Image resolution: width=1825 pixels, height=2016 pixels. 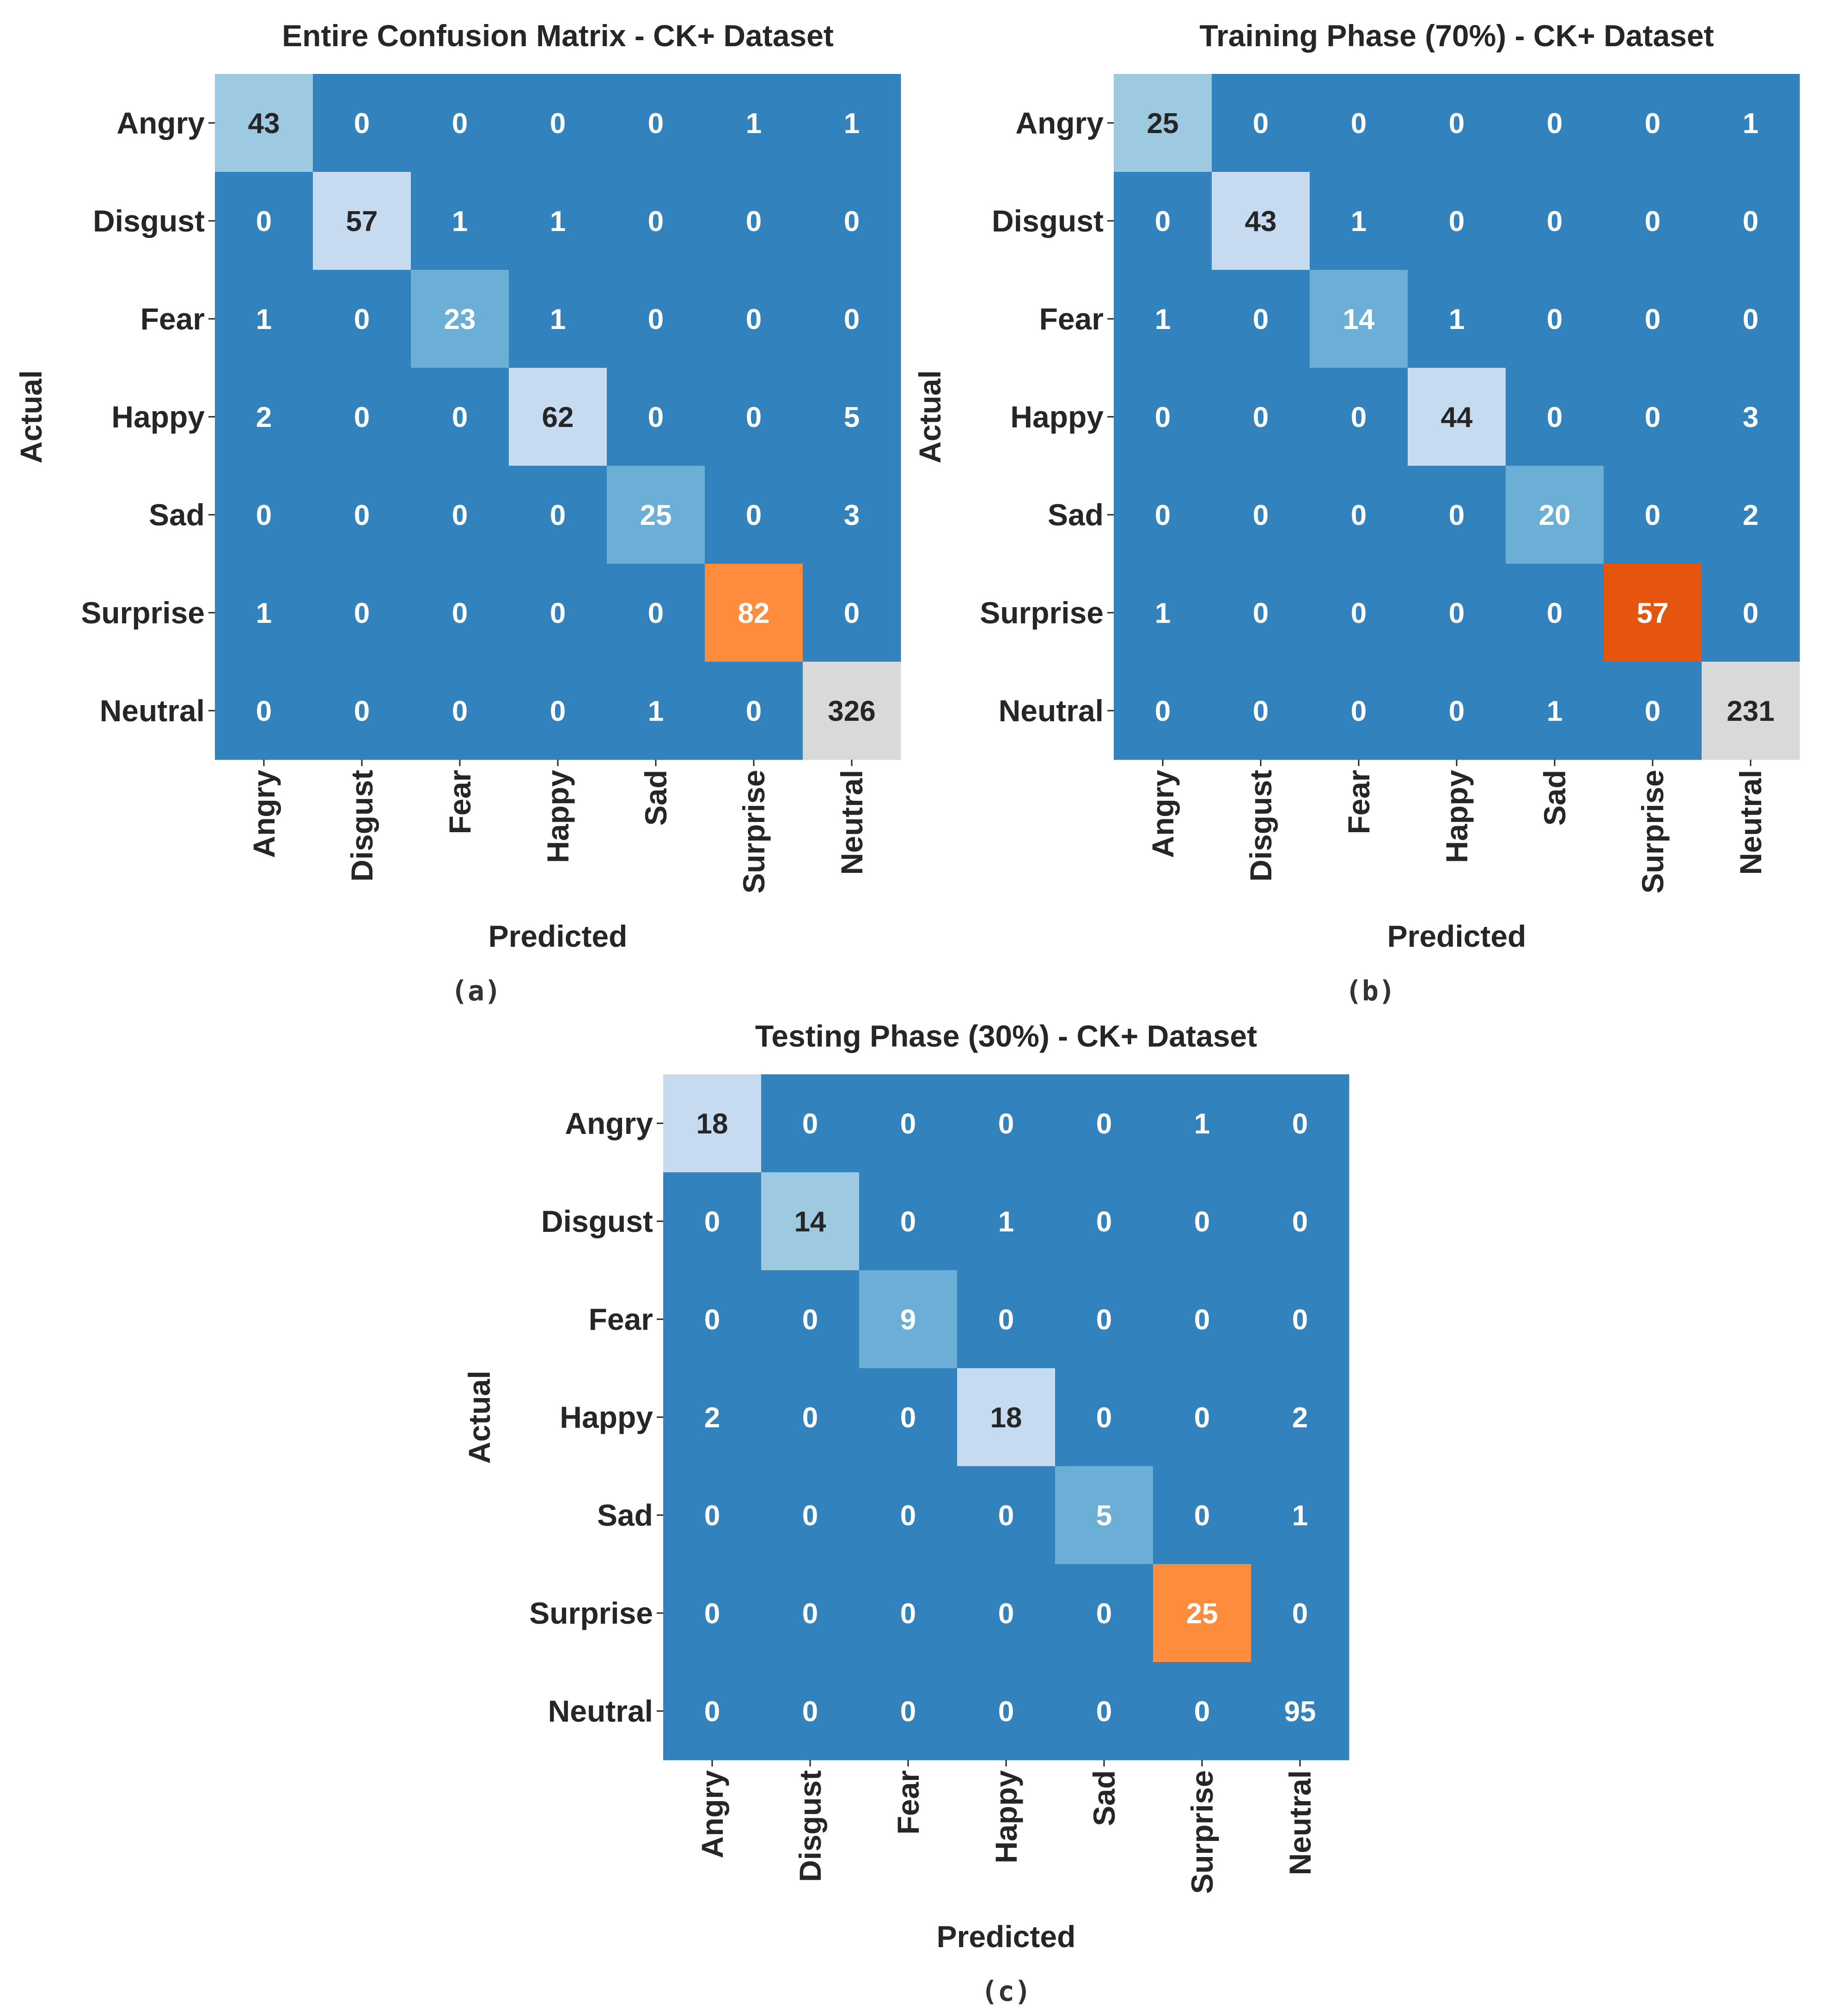 I want to click on x-tick-label: Angry, so click(x=264, y=814).